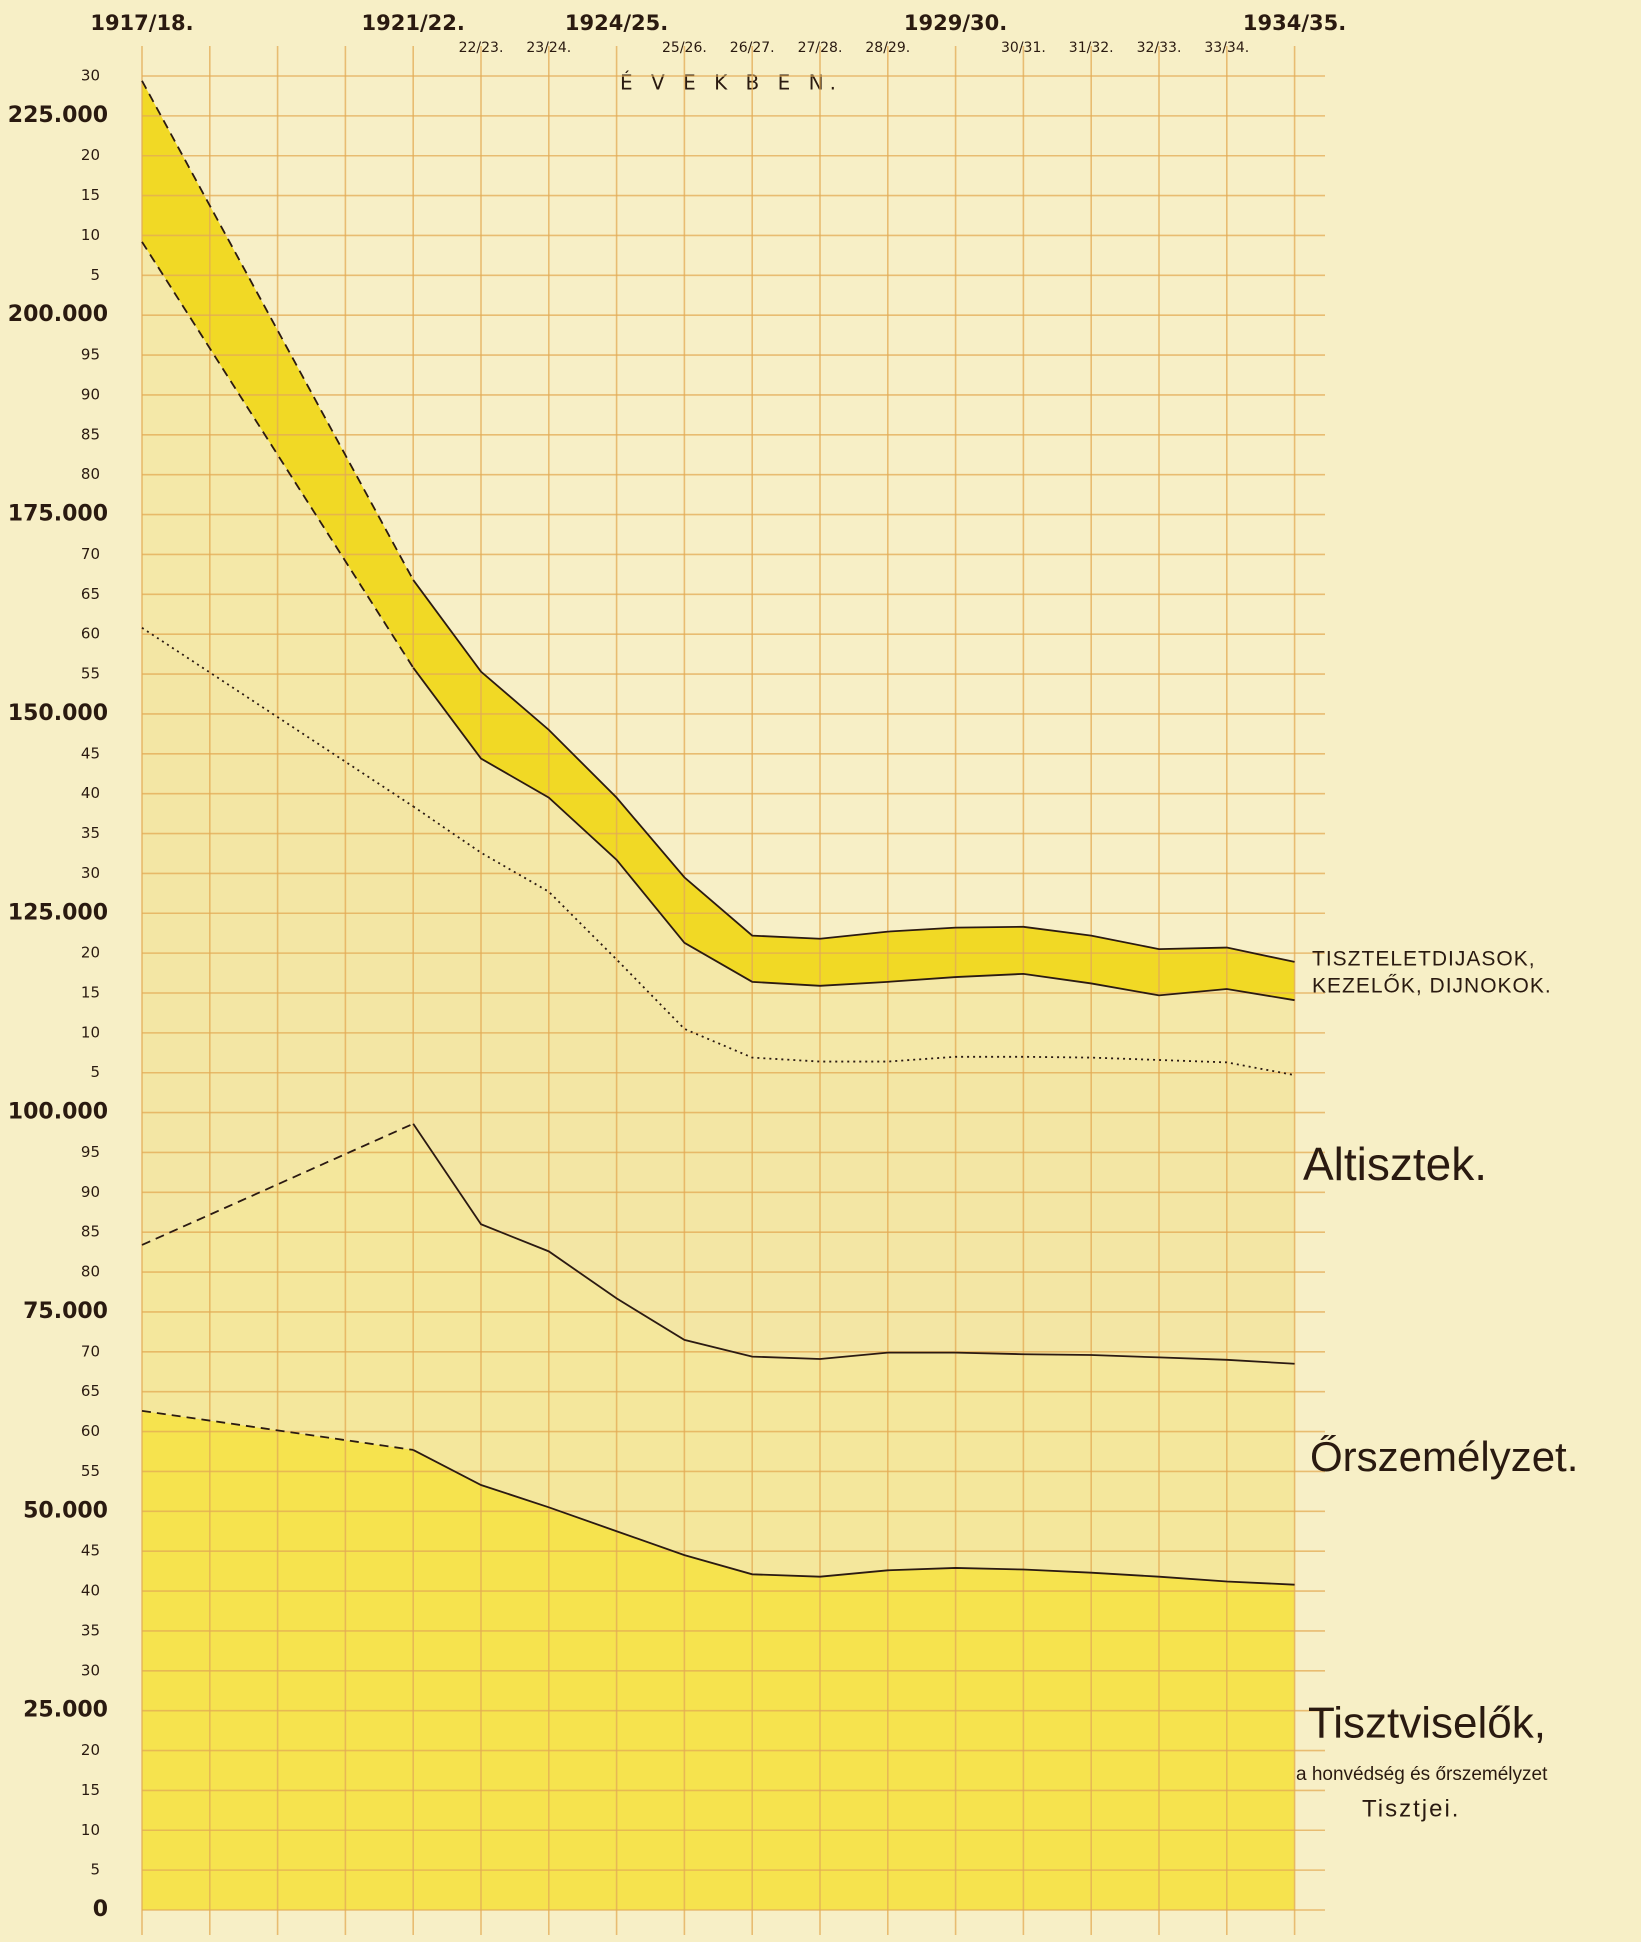 Image resolution: width=1641 pixels, height=1942 pixels. Describe the element at coordinates (1159, 48) in the screenshot. I see `x-tick-label: 32/33.` at that location.